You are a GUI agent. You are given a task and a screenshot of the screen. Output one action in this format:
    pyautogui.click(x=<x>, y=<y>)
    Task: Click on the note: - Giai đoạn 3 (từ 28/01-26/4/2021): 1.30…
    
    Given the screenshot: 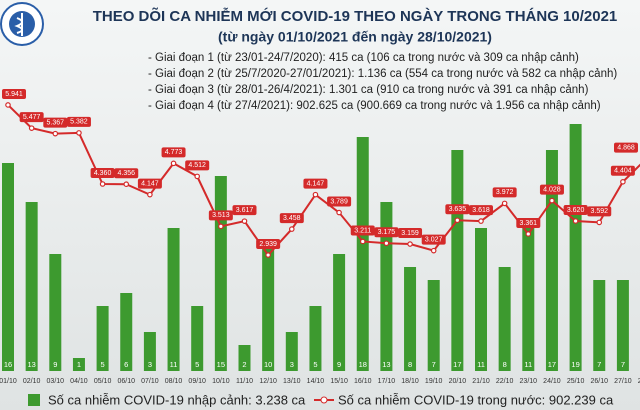 What is the action you would take?
    pyautogui.click(x=368, y=90)
    